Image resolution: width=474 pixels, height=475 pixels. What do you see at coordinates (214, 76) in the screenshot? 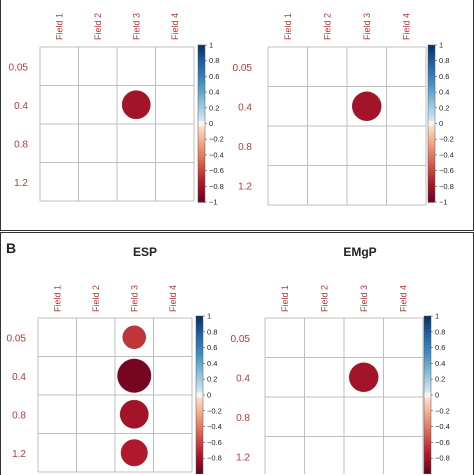
I see `colorbar-tick-label: 0.6` at bounding box center [214, 76].